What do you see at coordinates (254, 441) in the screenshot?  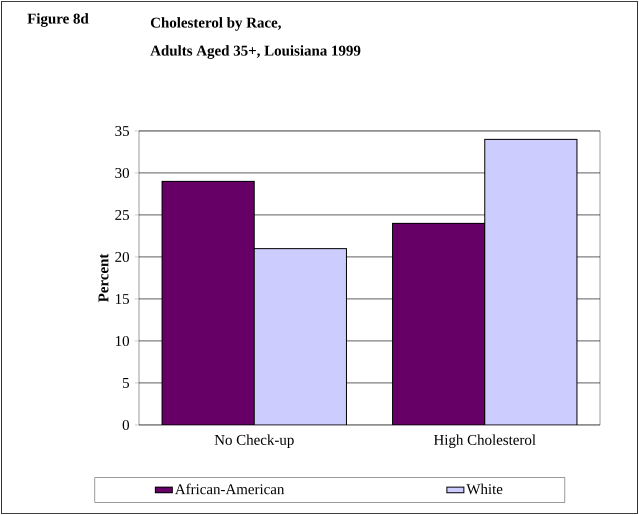 I see `x-tick-label: No Check-up` at bounding box center [254, 441].